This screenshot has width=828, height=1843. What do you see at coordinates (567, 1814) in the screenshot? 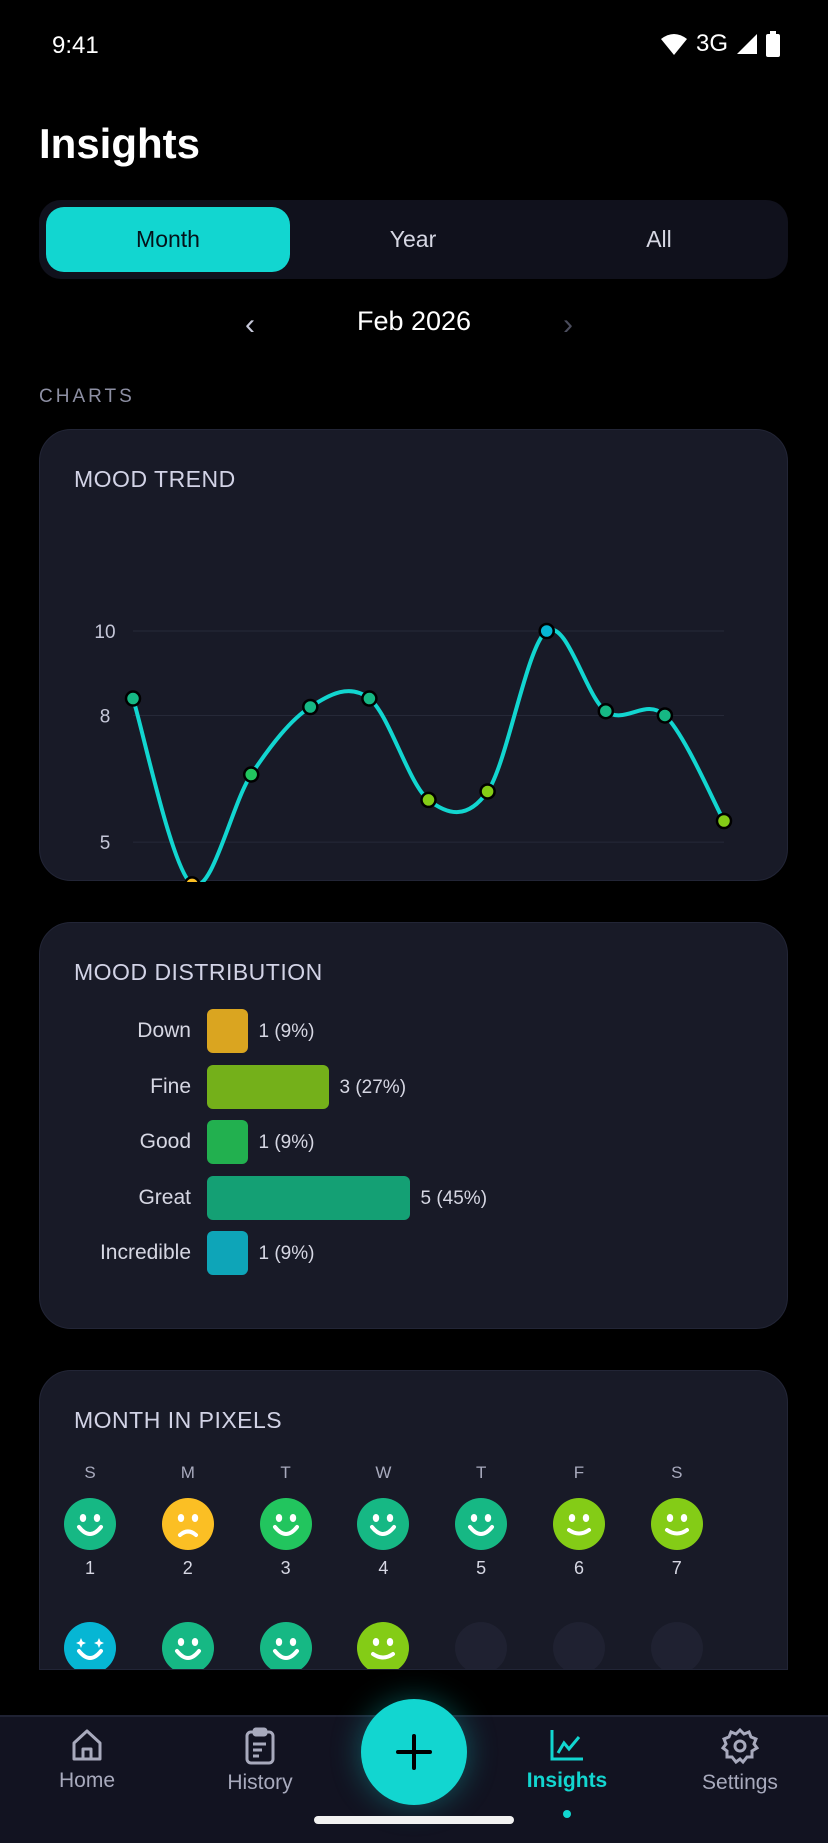
I see `active-indicator` at bounding box center [567, 1814].